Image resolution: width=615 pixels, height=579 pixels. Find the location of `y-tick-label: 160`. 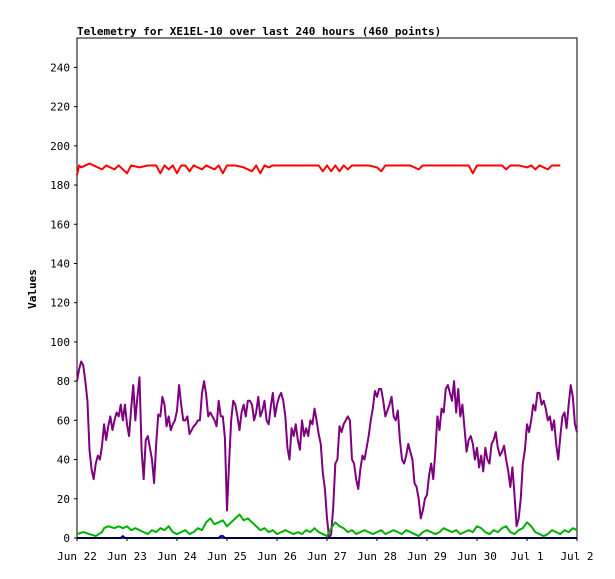

y-tick-label: 160 is located at coordinates (60, 224).